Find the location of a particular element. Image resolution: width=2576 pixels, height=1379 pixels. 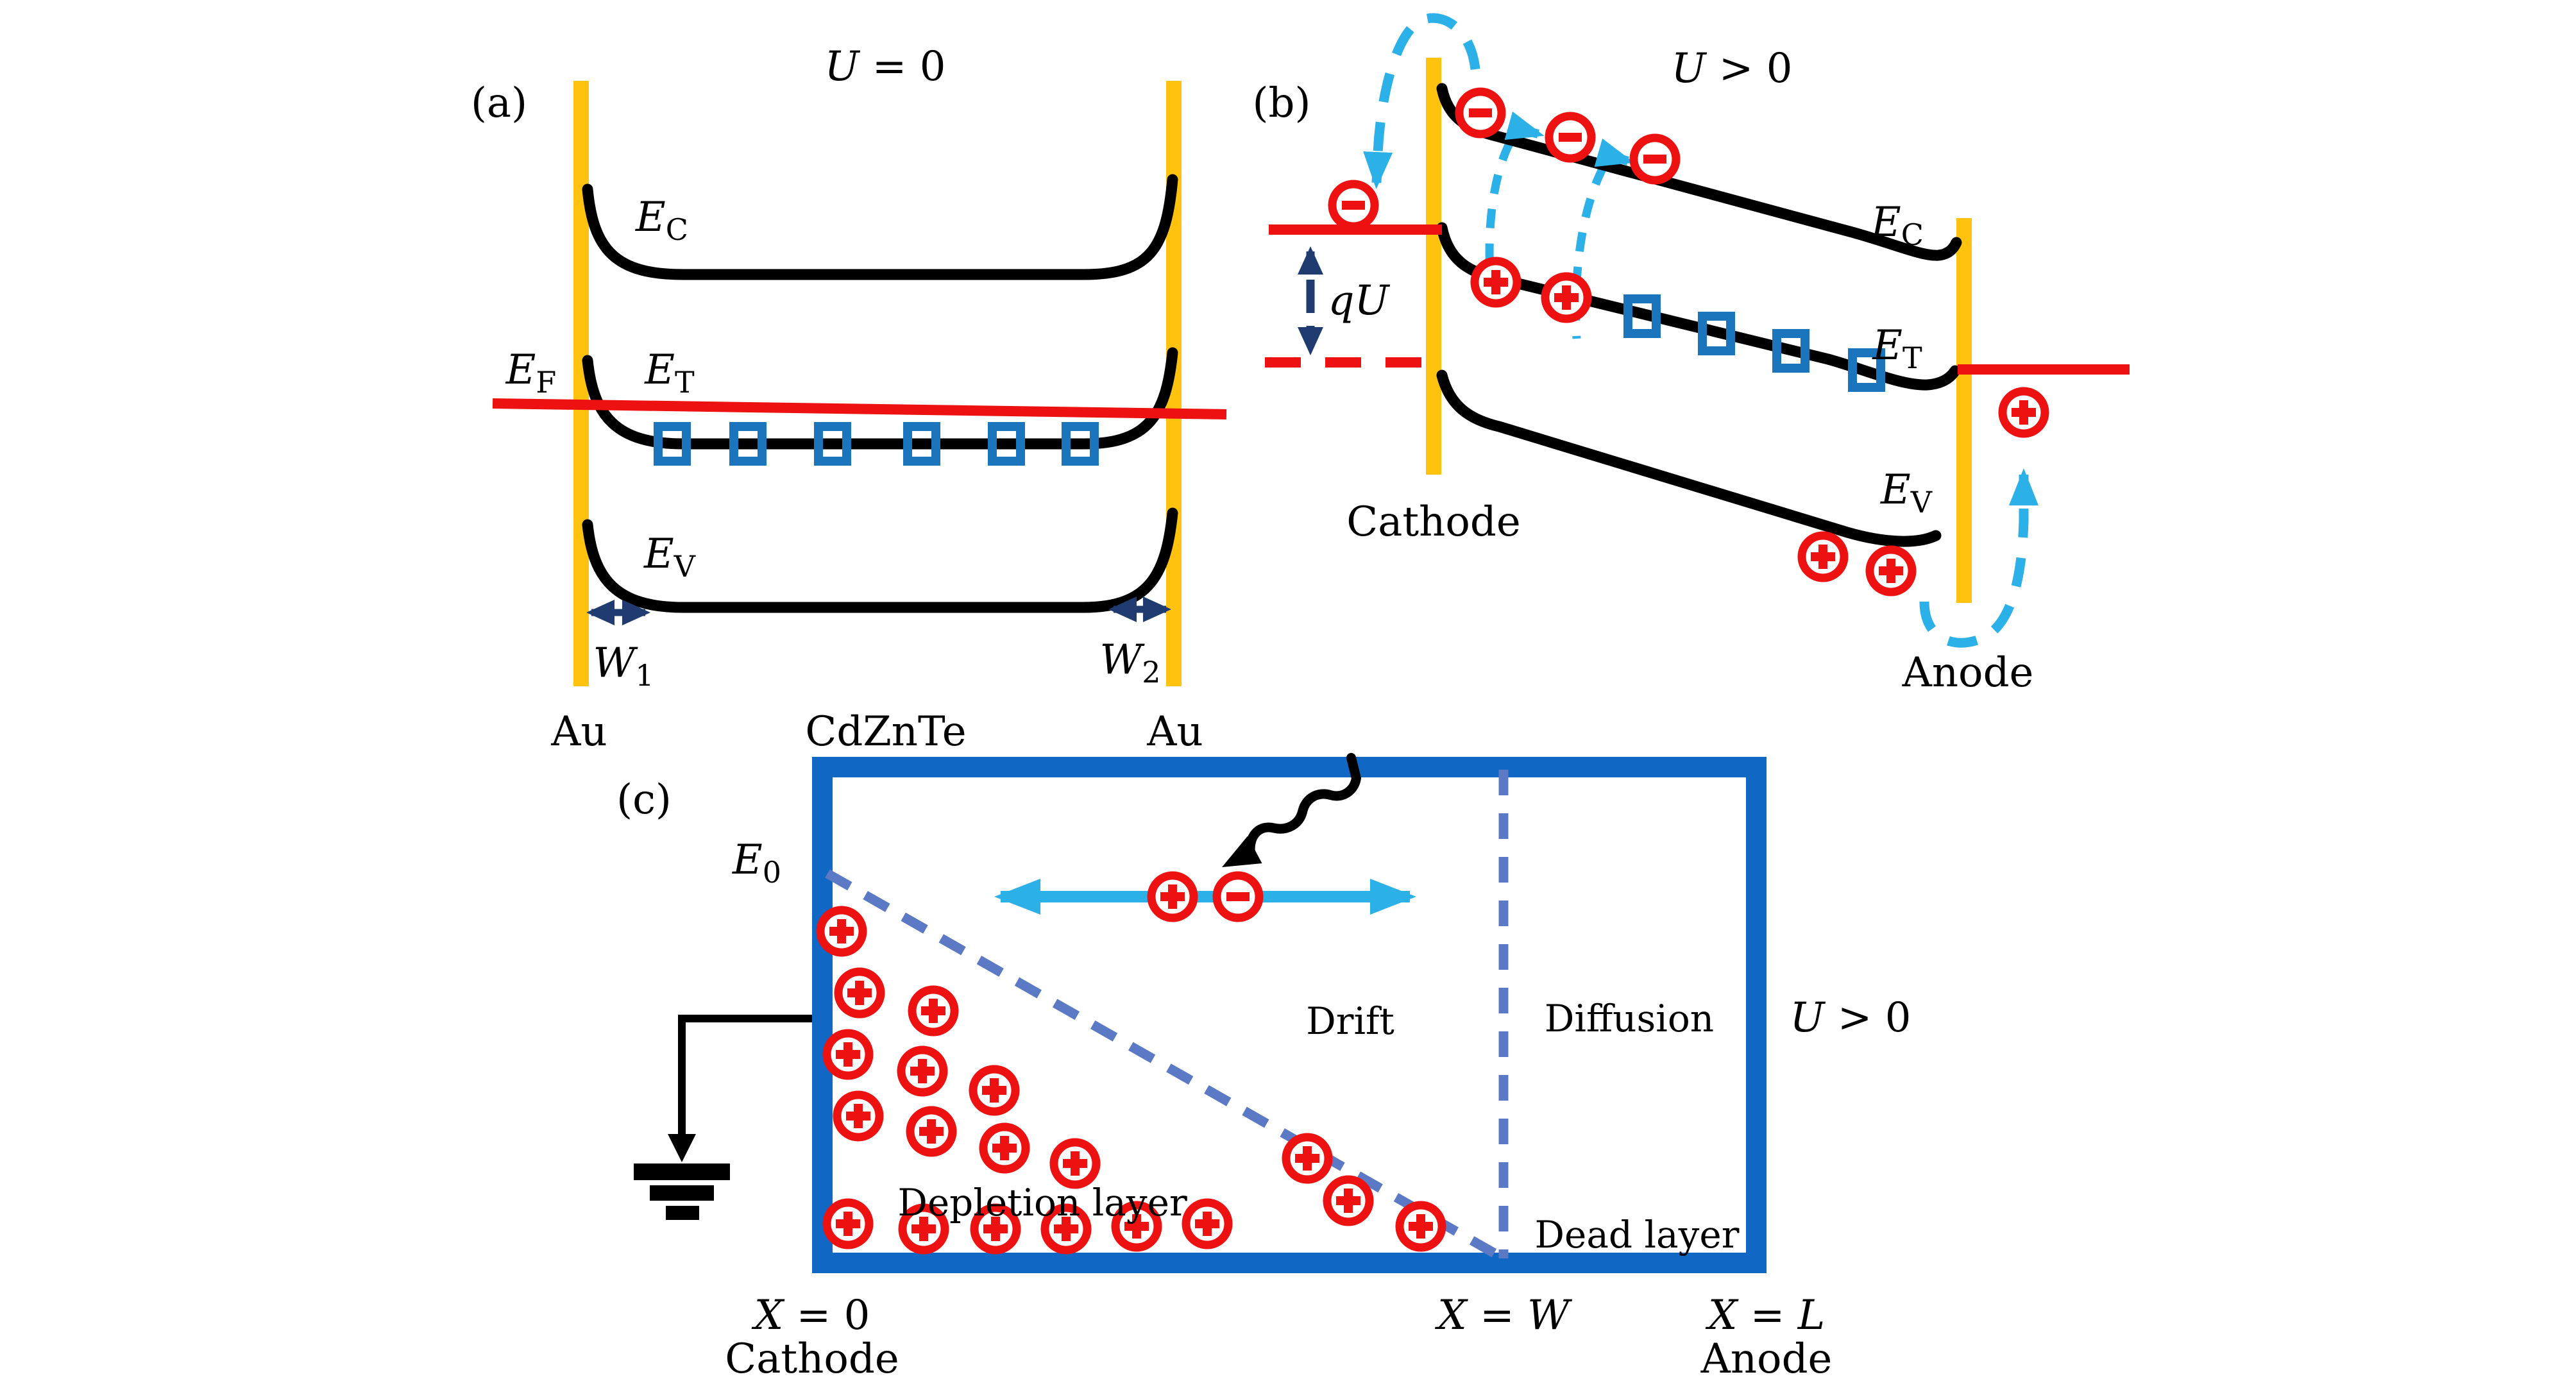

ef-label: EF is located at coordinates (531, 373).